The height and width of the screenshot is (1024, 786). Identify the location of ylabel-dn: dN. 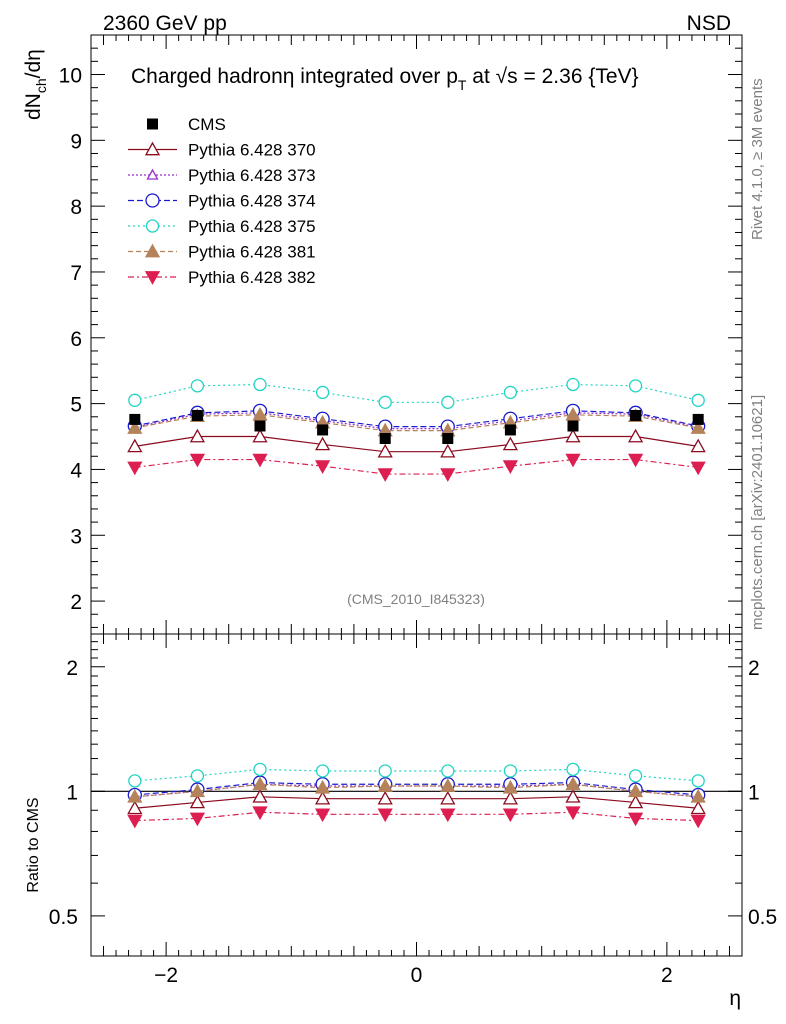
(33, 106).